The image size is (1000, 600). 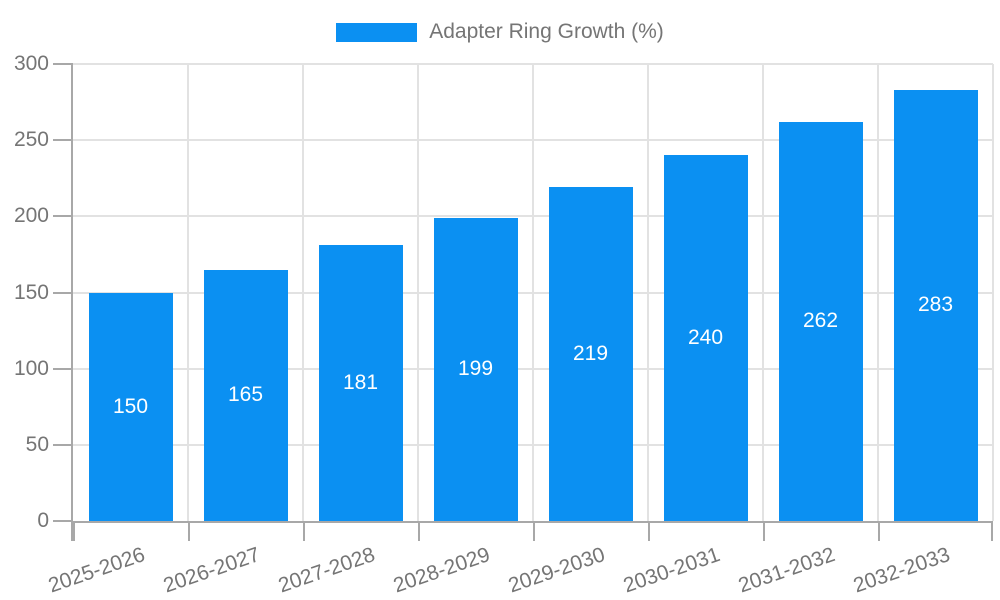 I want to click on bar: 199, so click(x=475, y=369).